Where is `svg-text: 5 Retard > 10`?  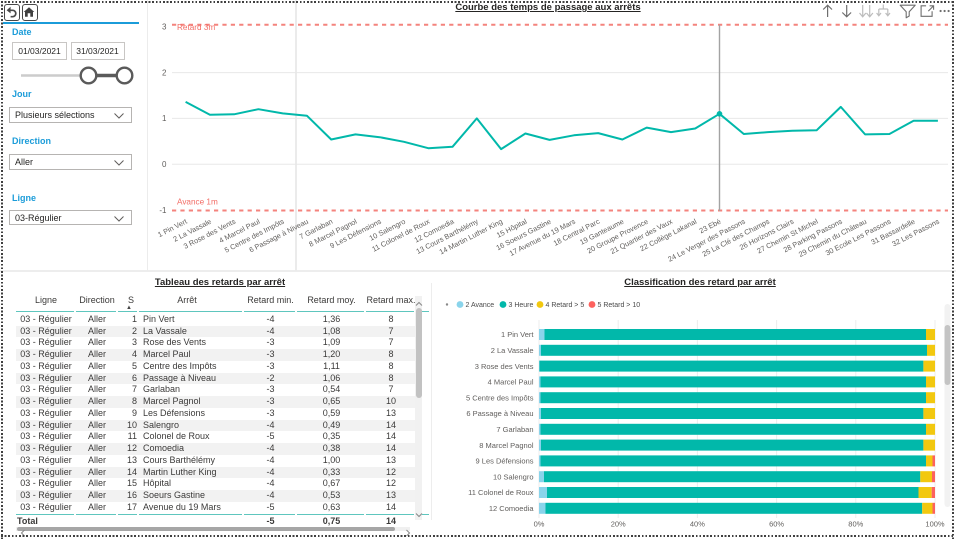 svg-text: 5 Retard > 10 is located at coordinates (619, 305).